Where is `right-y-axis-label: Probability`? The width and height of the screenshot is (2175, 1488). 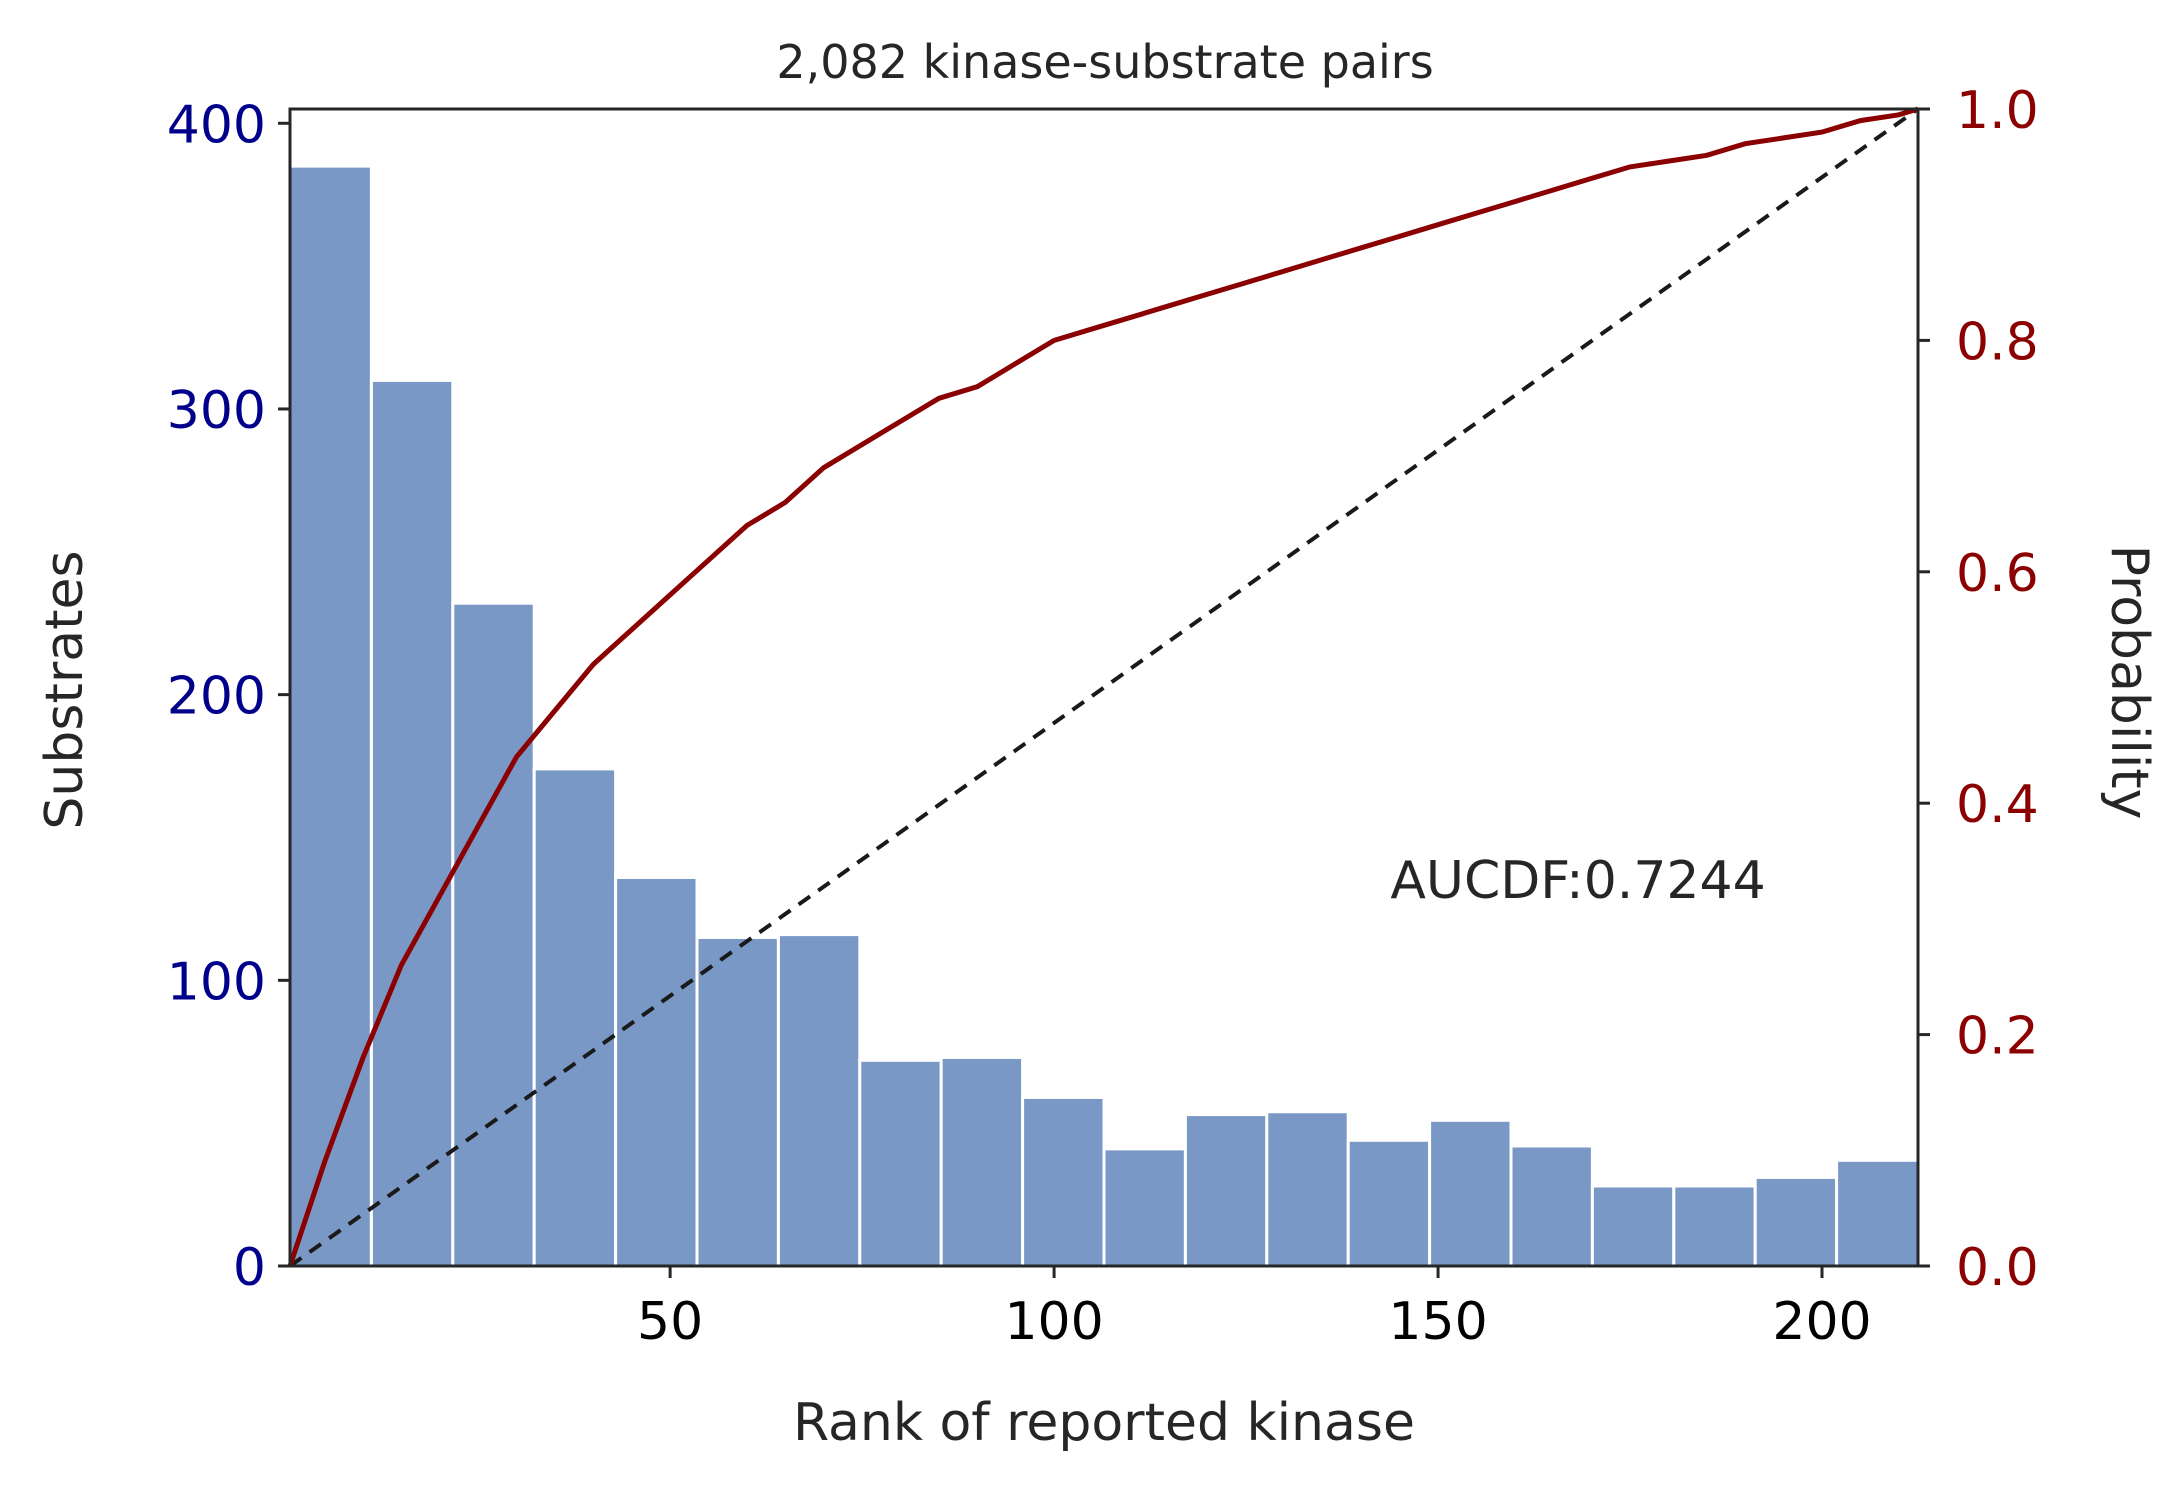
right-y-axis-label: Probability is located at coordinates (2129, 682).